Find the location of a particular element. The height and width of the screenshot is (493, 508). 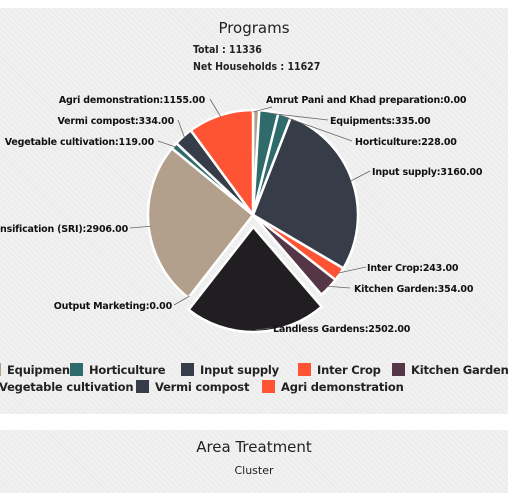

chart-subtitle-total: Total : 11336 is located at coordinates (227, 50).